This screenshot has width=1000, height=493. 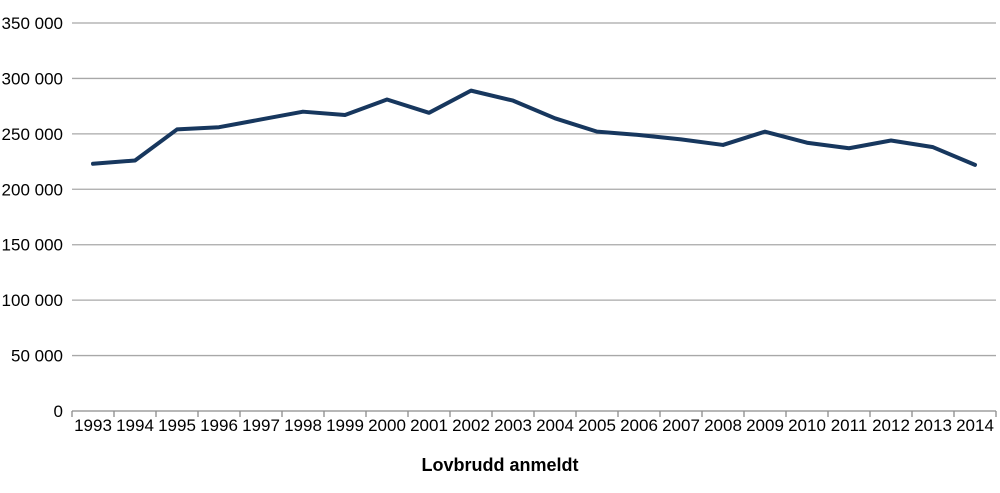 I want to click on x-axis-tick-label: 2001, so click(x=429, y=425).